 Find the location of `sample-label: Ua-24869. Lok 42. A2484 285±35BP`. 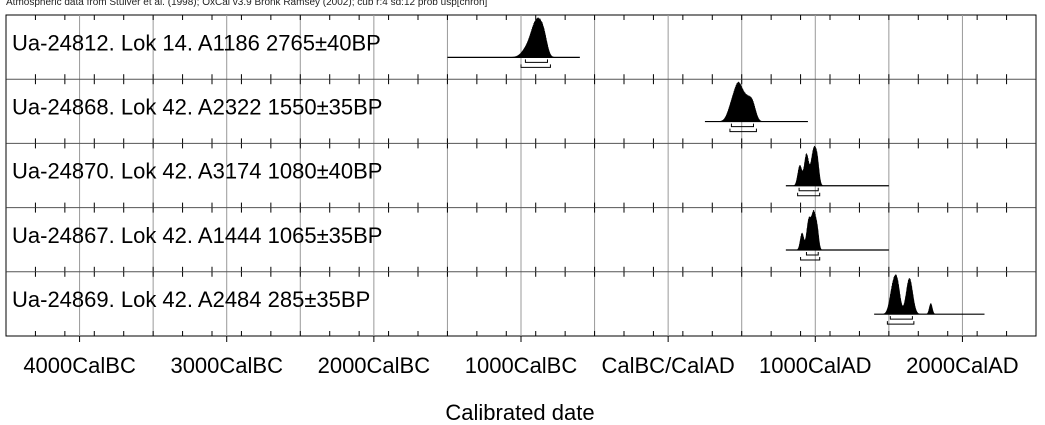

sample-label: Ua-24869. Lok 42. A2484 285±35BP is located at coordinates (191, 299).